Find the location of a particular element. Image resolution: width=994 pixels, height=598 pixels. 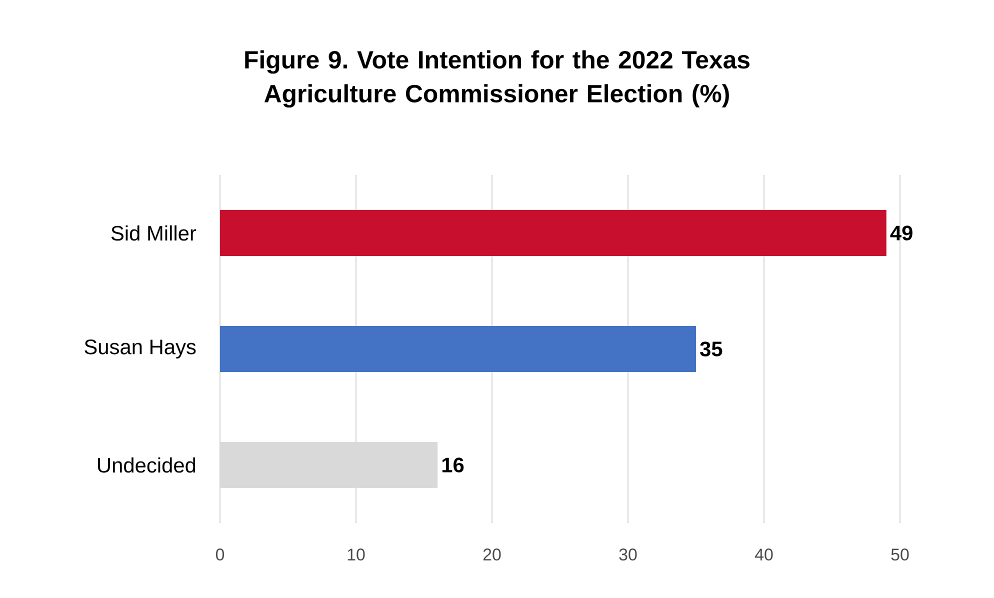

x-tick-label: 50 is located at coordinates (900, 554).